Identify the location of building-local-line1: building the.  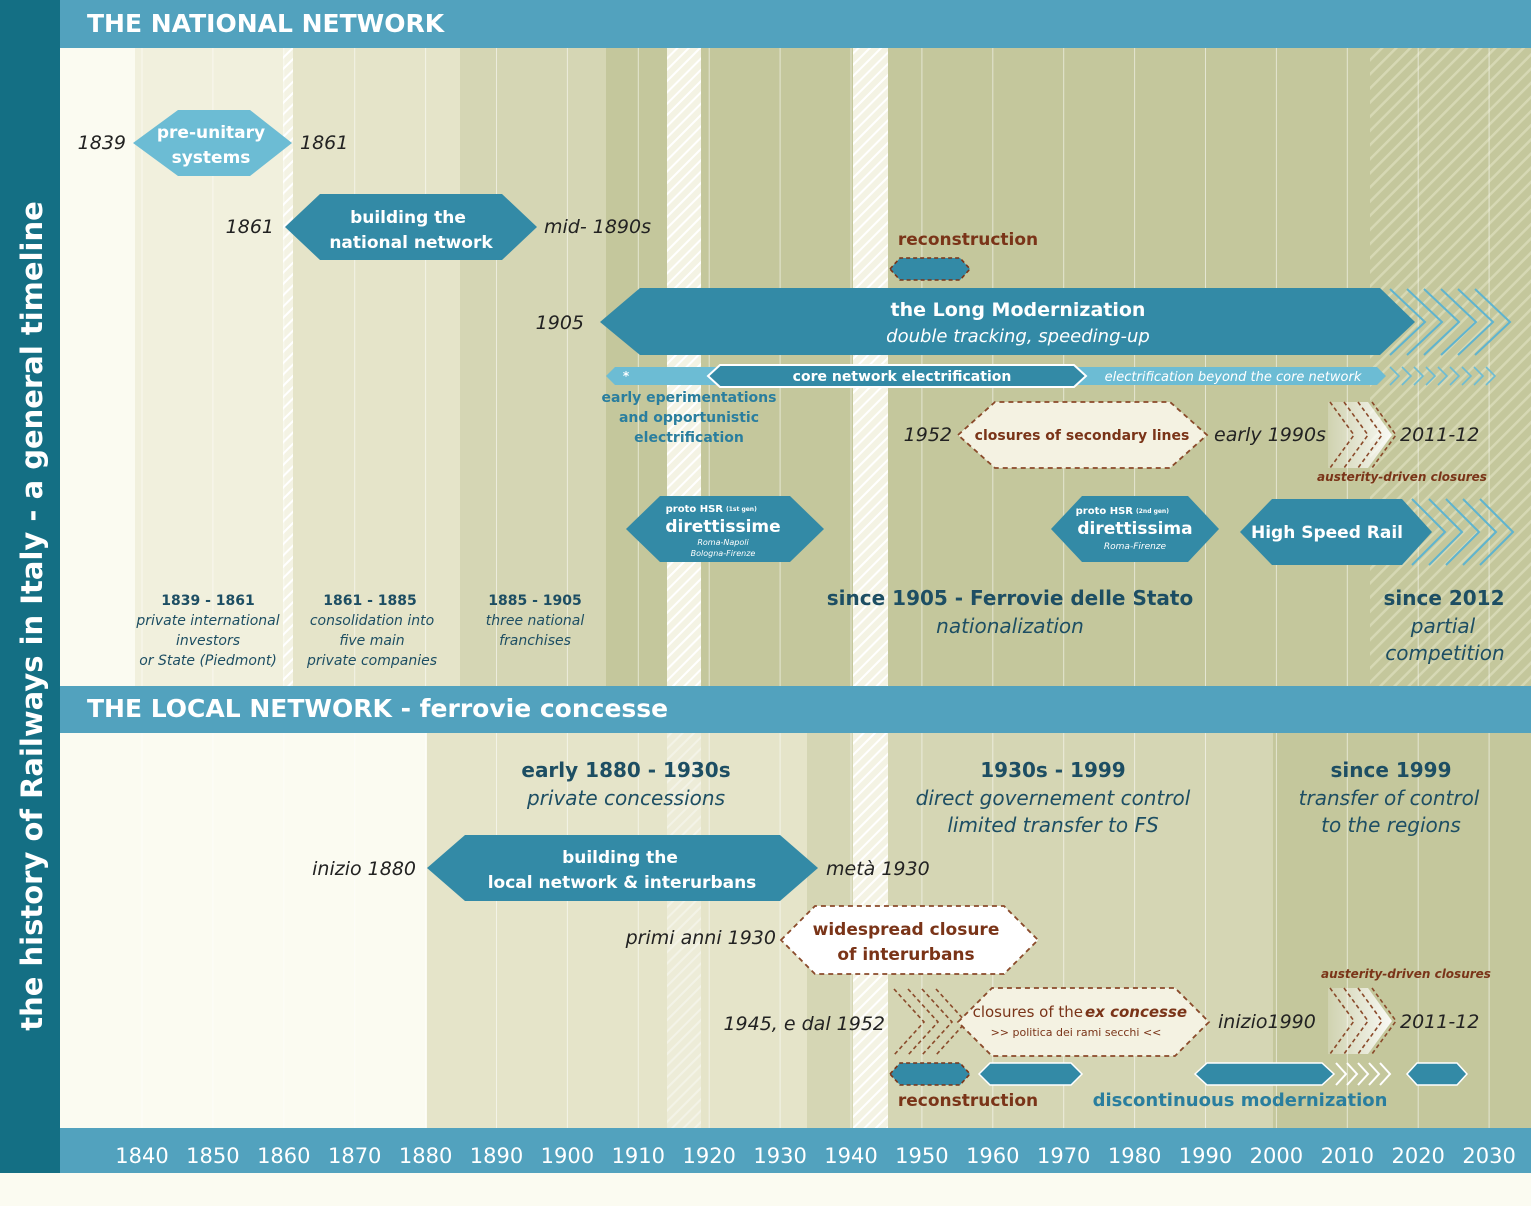
(620, 858).